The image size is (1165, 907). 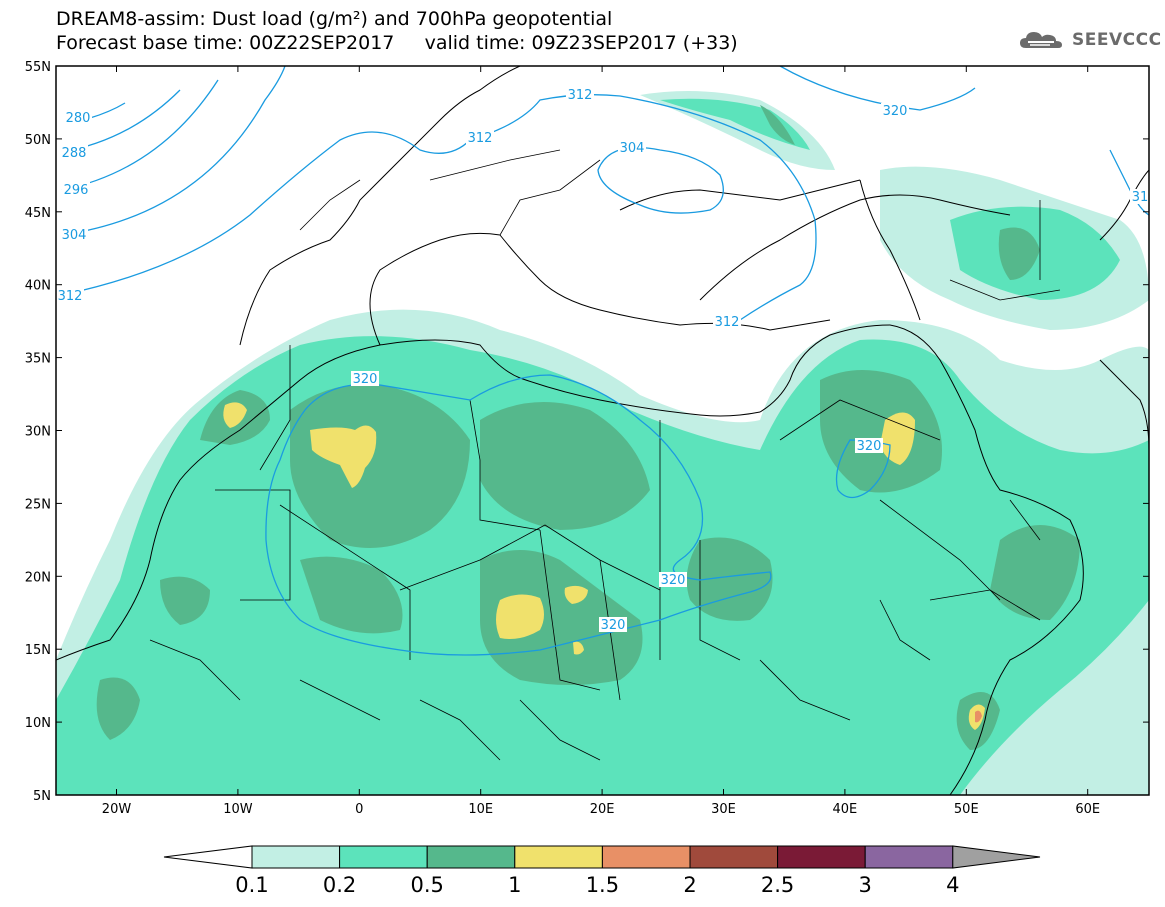 What do you see at coordinates (38, 140) in the screenshot?
I see `lat-label: 50N` at bounding box center [38, 140].